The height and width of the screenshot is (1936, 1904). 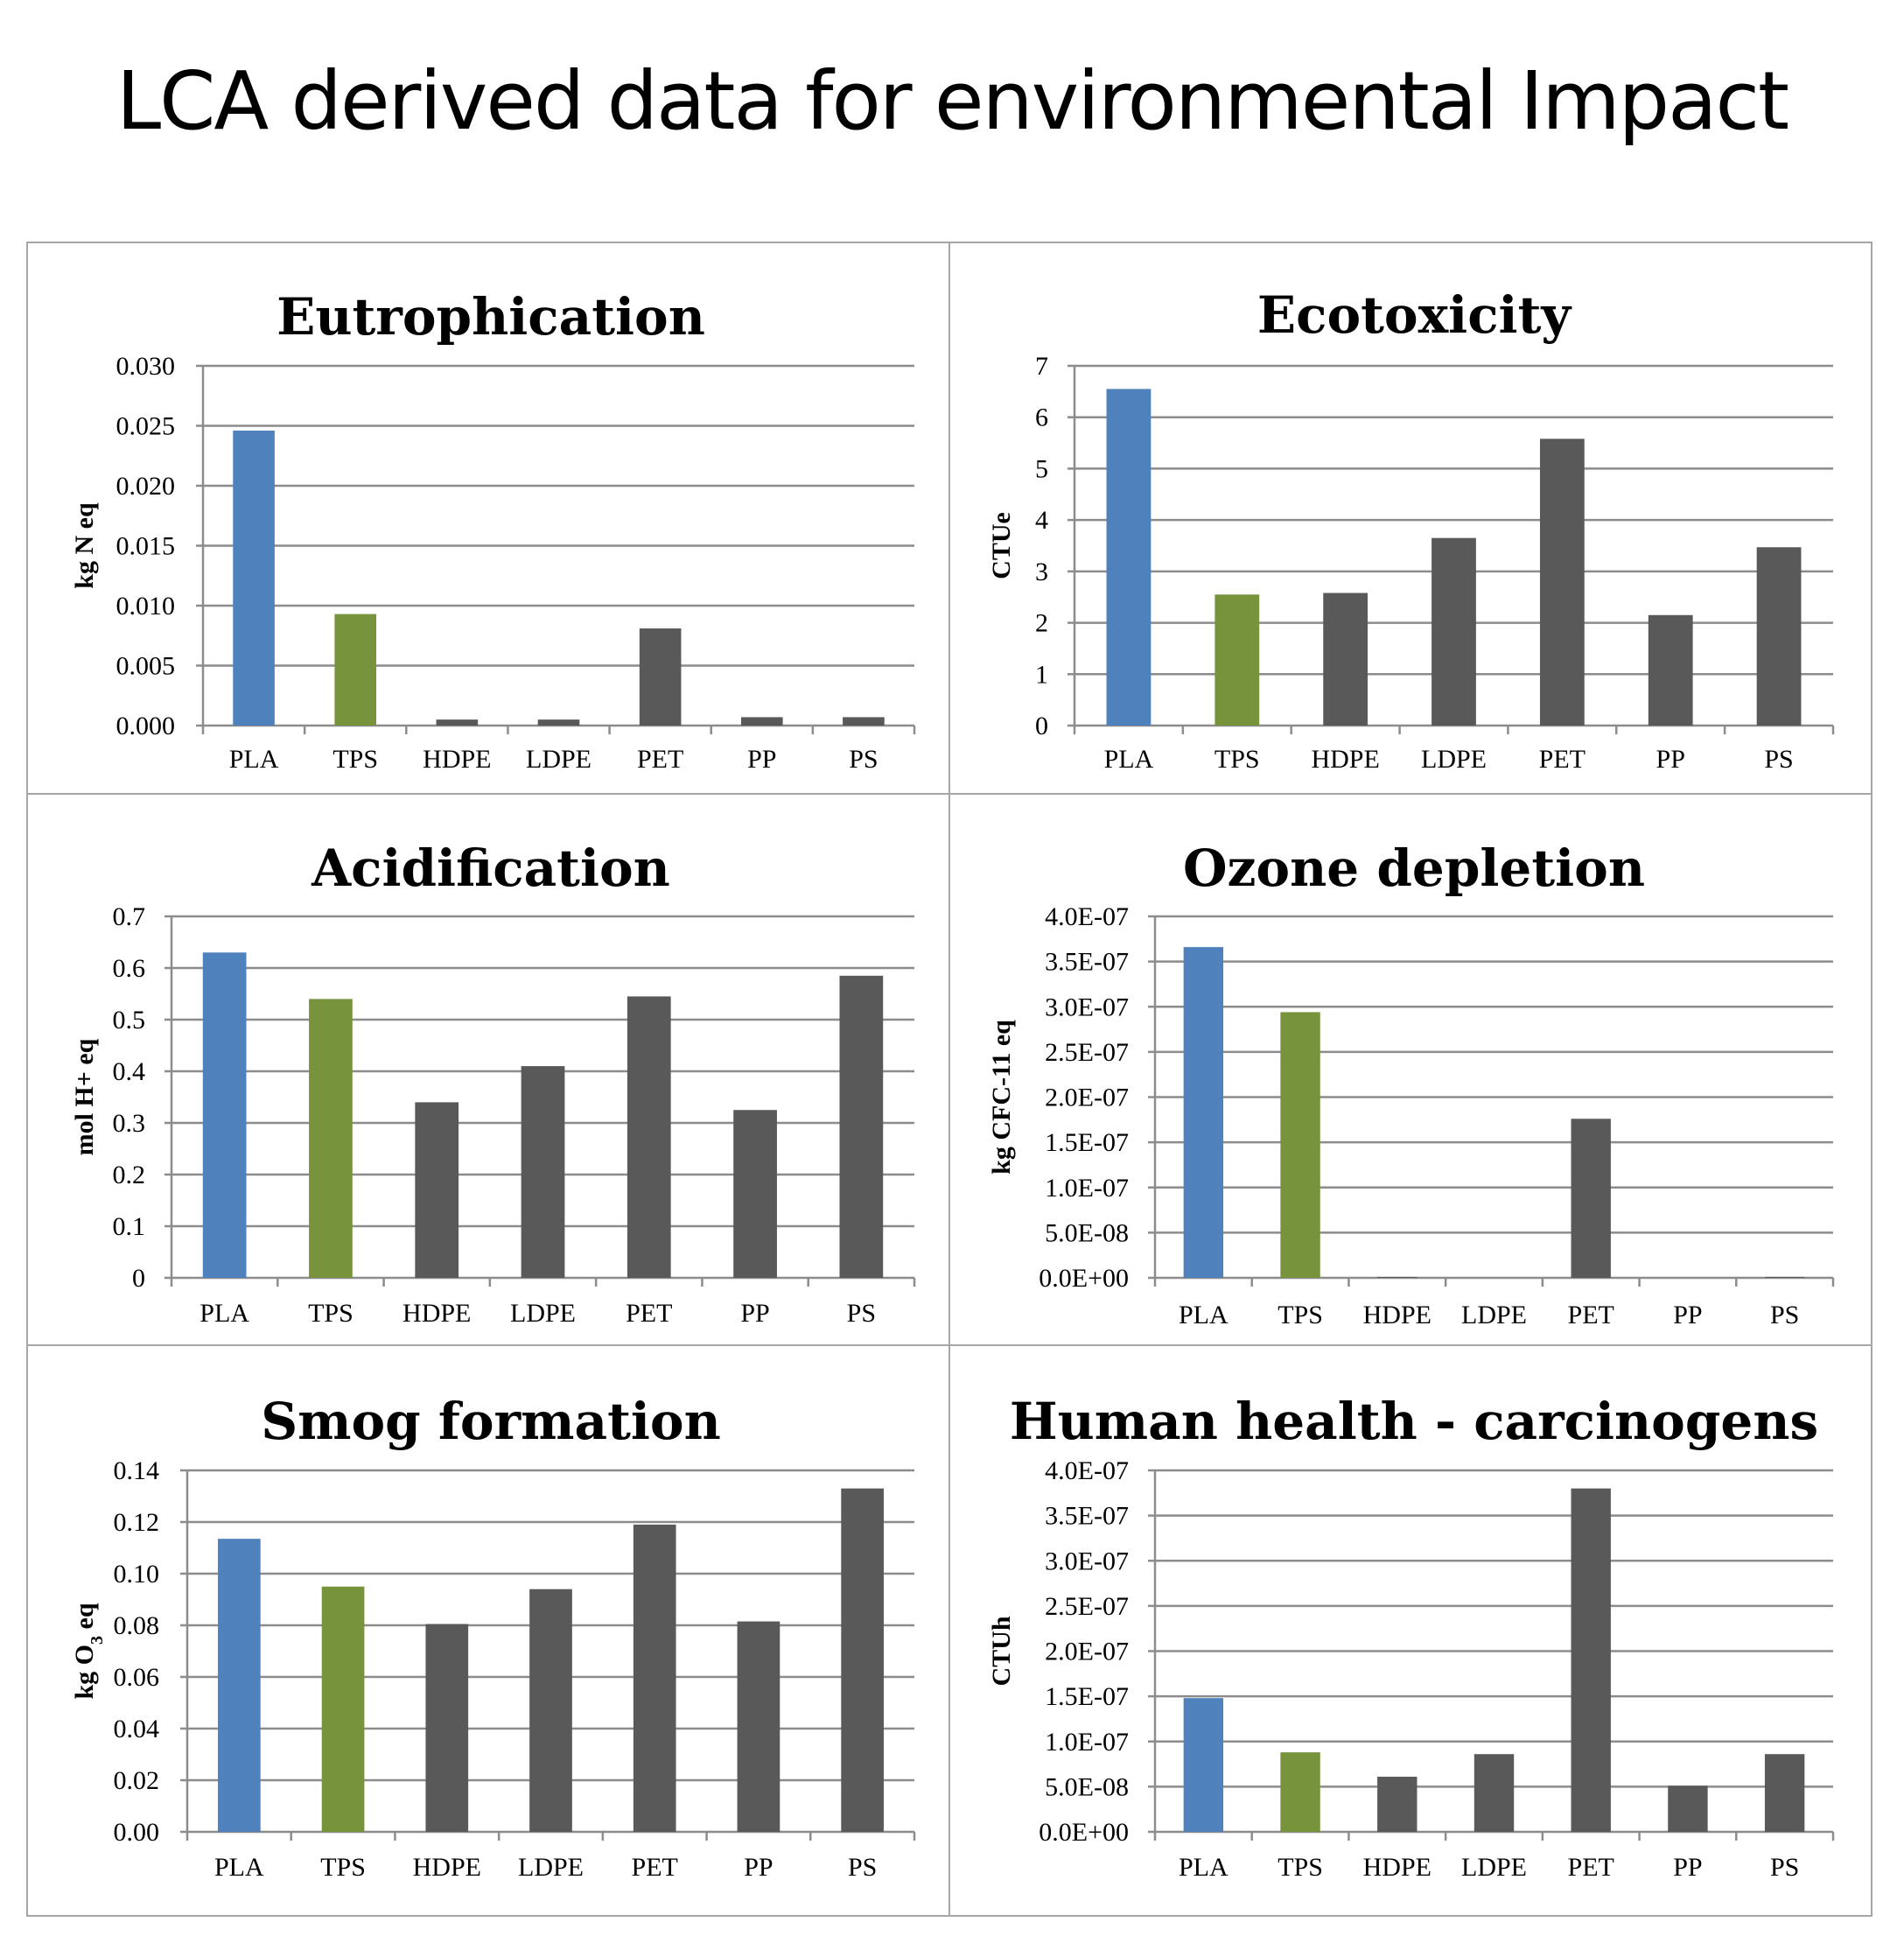 I want to click on y-tick-label: 7, so click(x=1041, y=366).